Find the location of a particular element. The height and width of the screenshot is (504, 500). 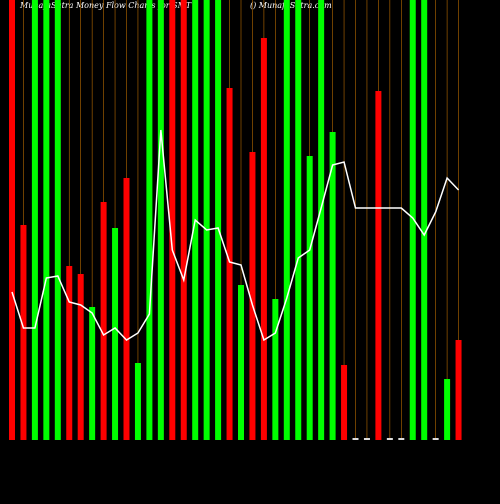

chart-title: MunafaSutra Money Flow Charts for SMT is located at coordinates (105, 5).